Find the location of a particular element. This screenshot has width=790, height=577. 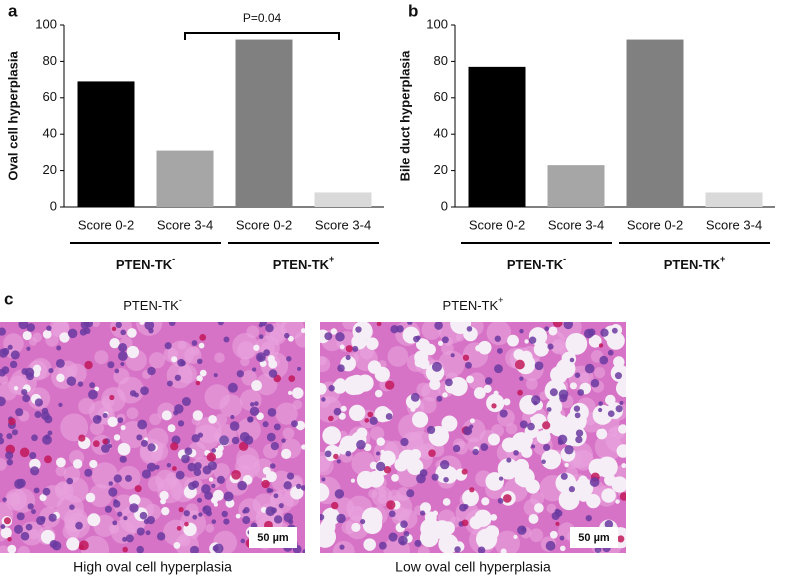

x-tick-label: Score 0-2 is located at coordinates (106, 224).